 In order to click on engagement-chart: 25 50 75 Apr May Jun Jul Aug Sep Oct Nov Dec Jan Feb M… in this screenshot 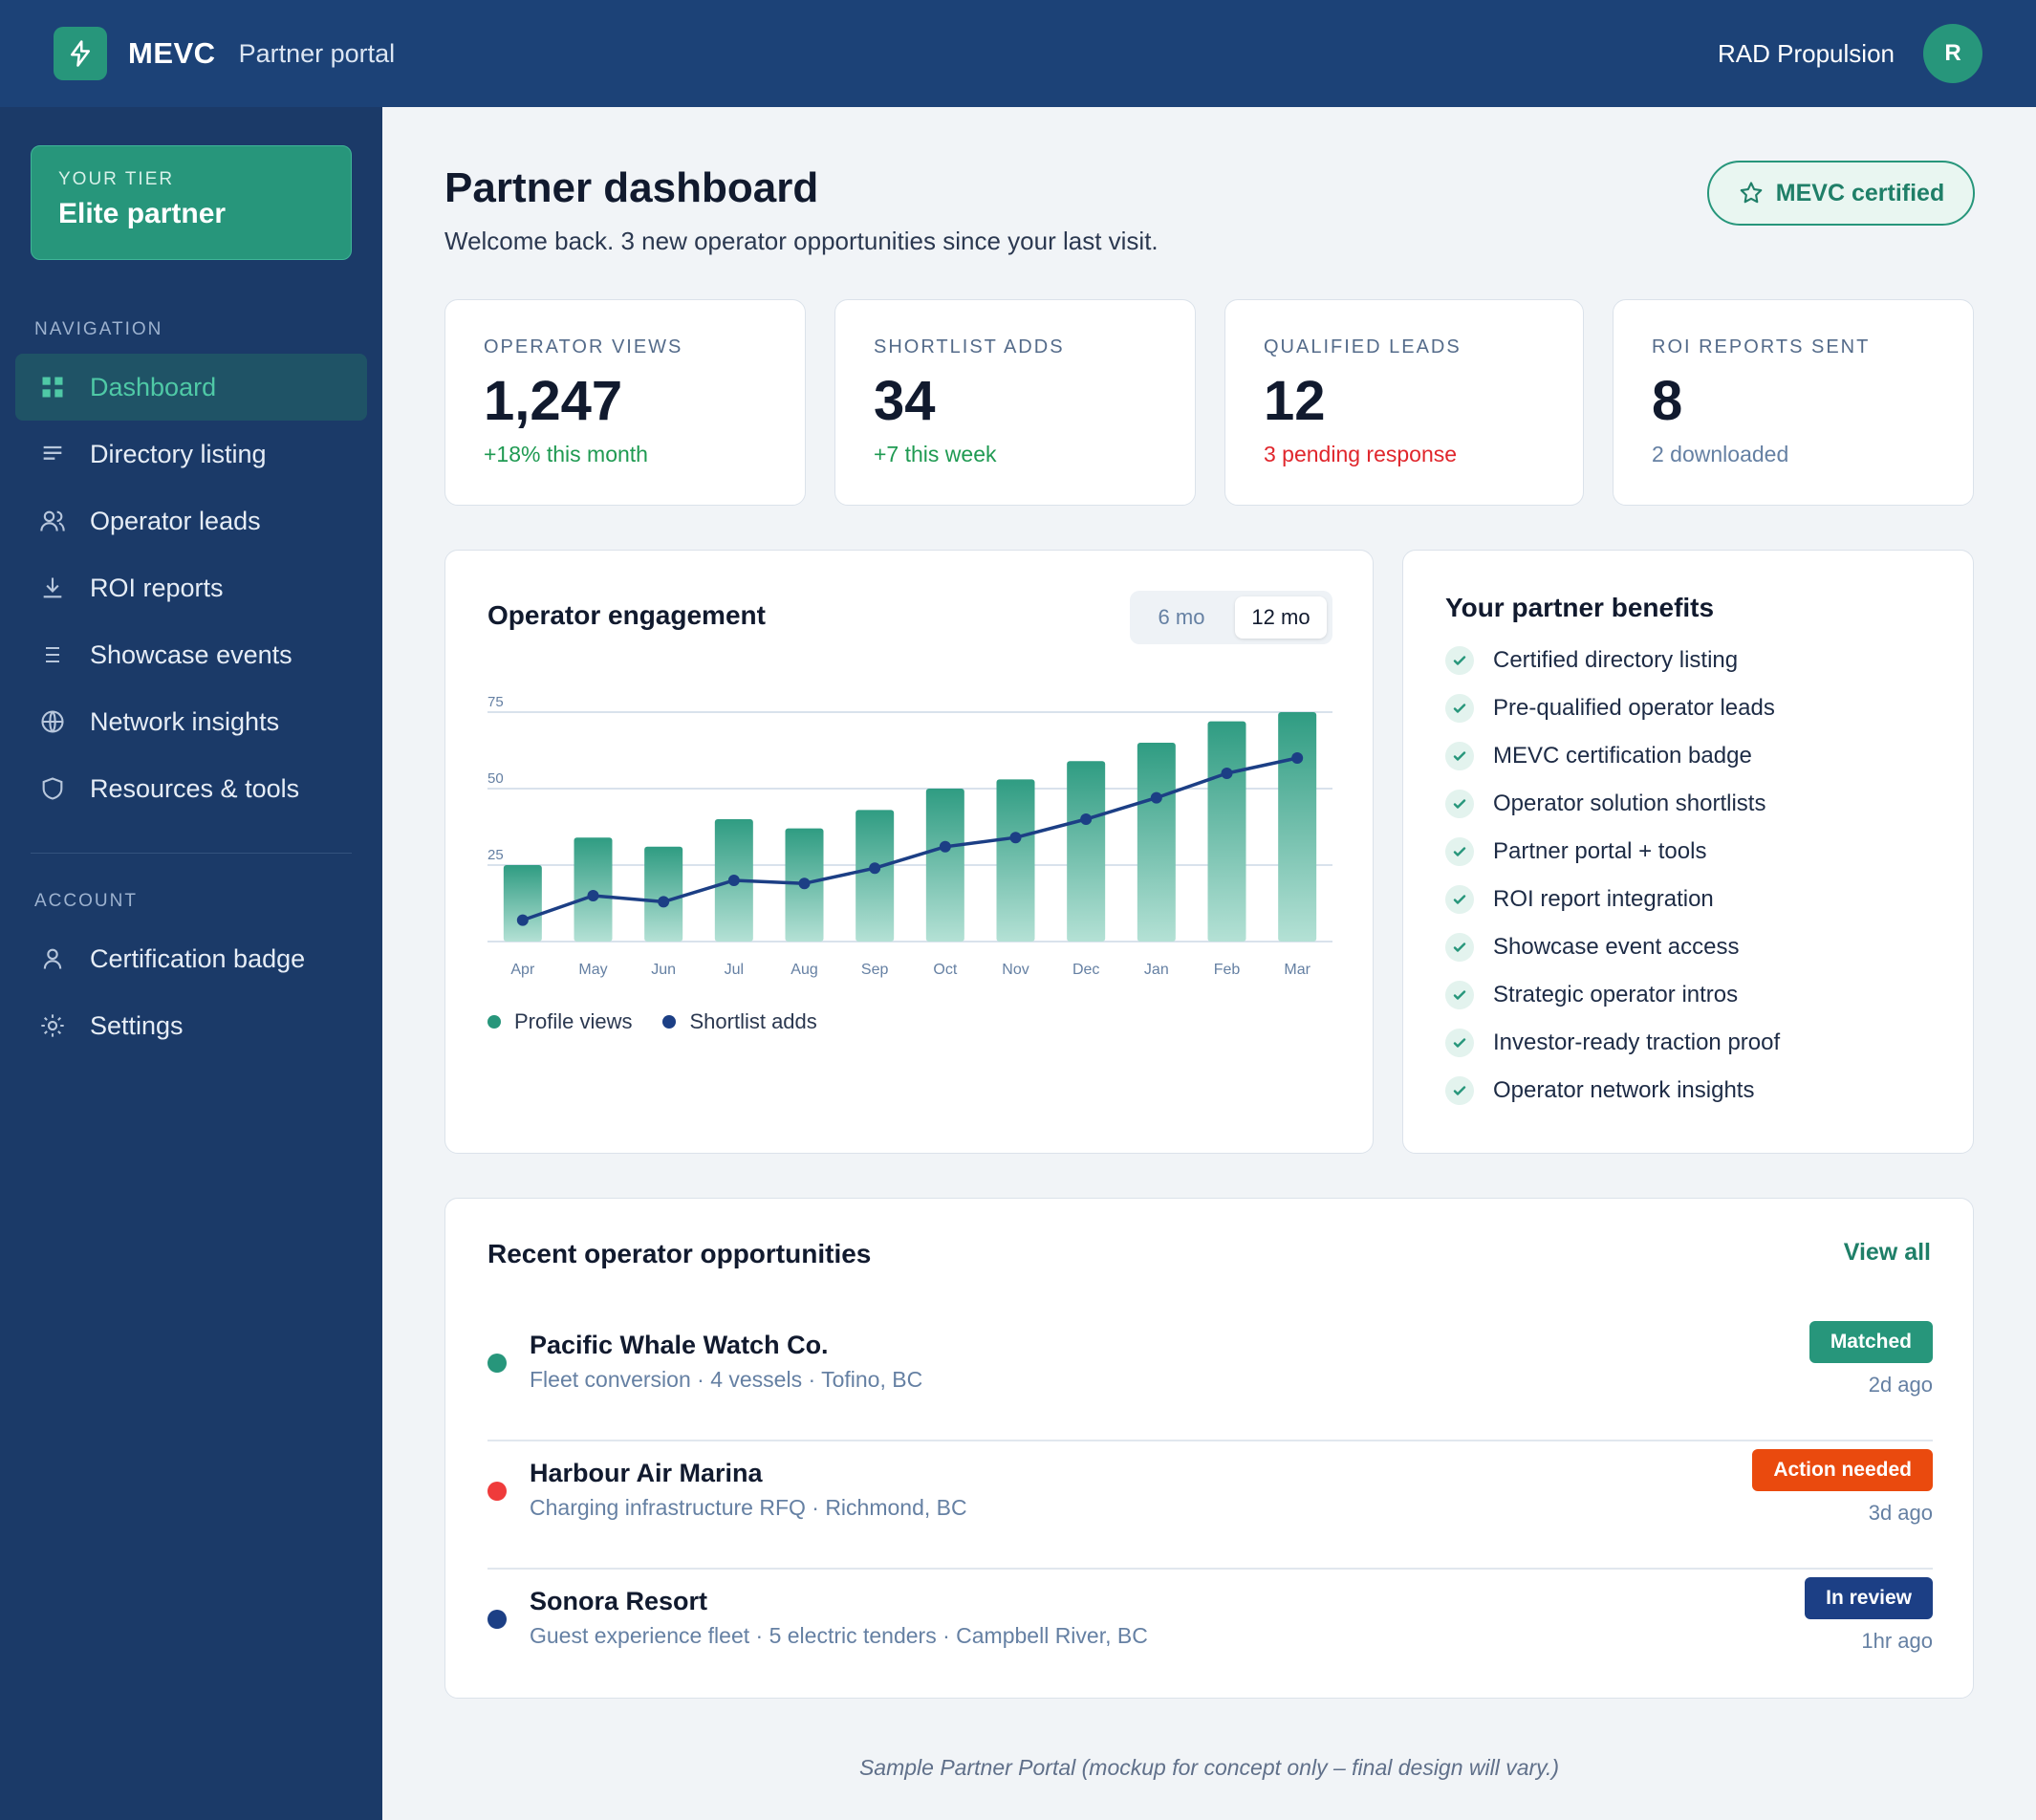, I will do `click(909, 836)`.